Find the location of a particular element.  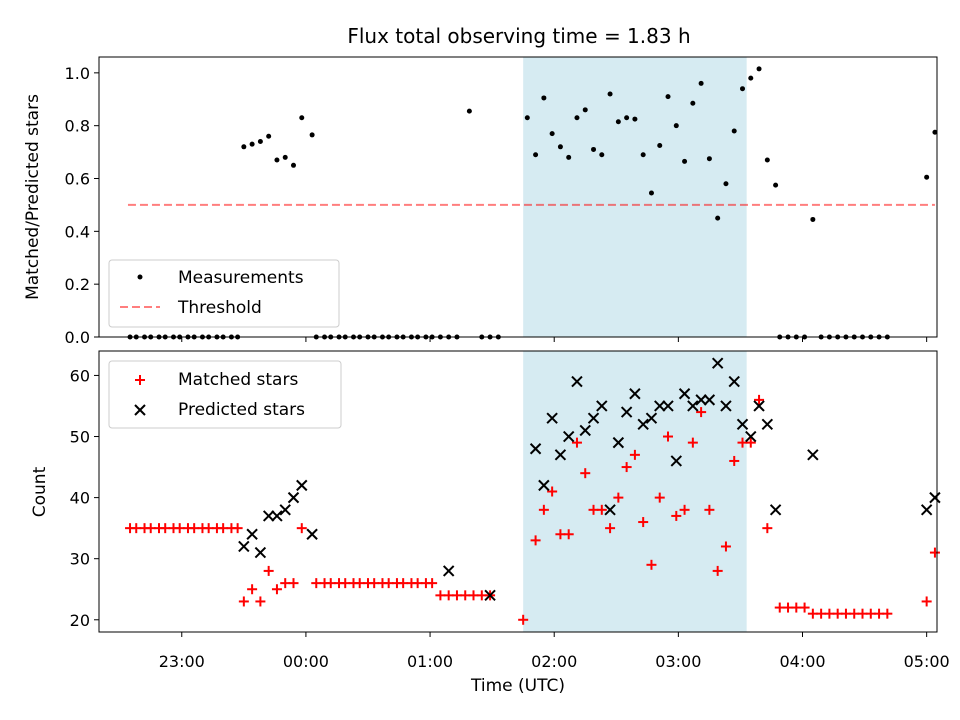

top-y-tick-label: 0.4 is located at coordinates (77, 231).